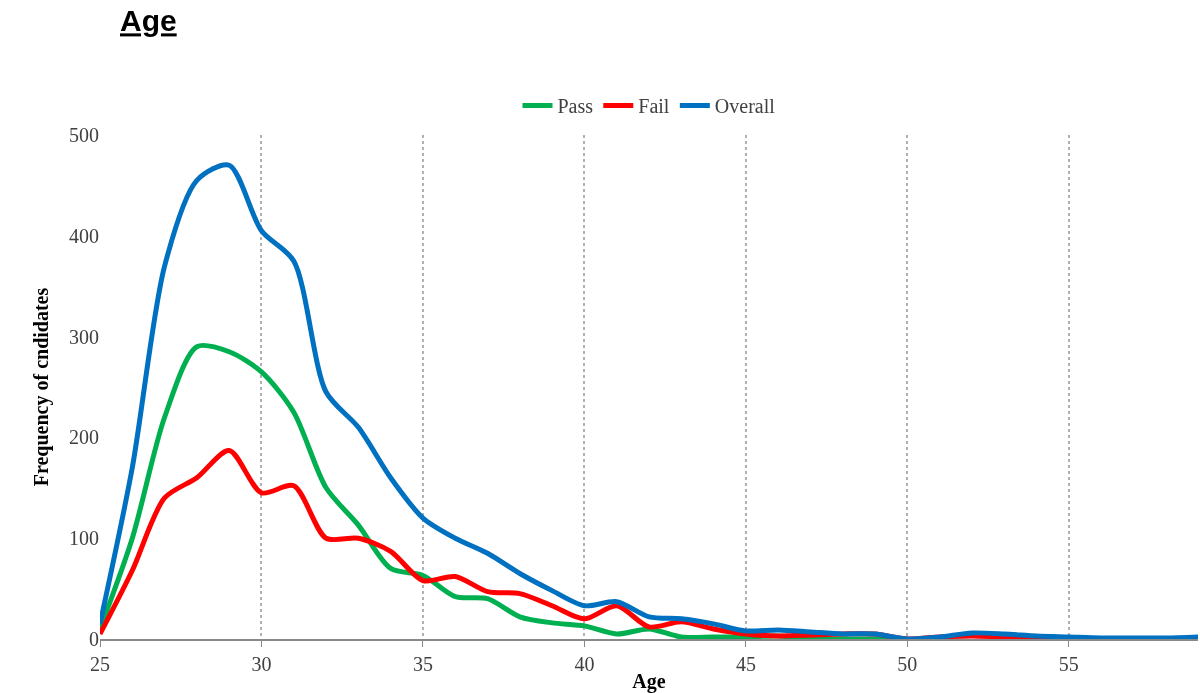 The width and height of the screenshot is (1200, 693). What do you see at coordinates (84, 538) in the screenshot?
I see `y-tick-label: 100` at bounding box center [84, 538].